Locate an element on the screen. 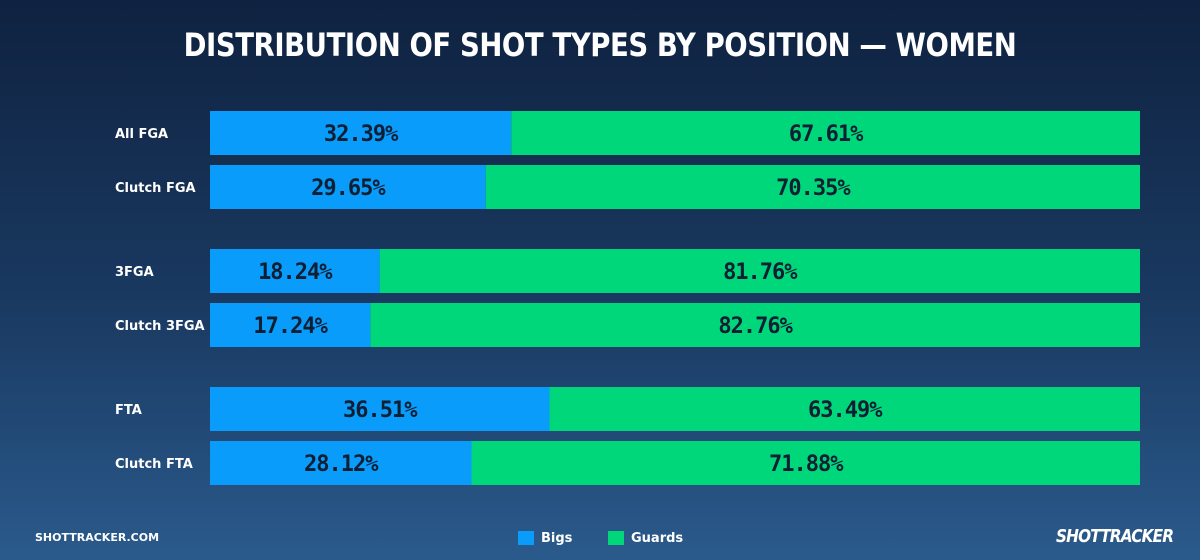 Image resolution: width=1200 pixels, height=560 pixels. legend-label-bigs: Bigs is located at coordinates (557, 538).